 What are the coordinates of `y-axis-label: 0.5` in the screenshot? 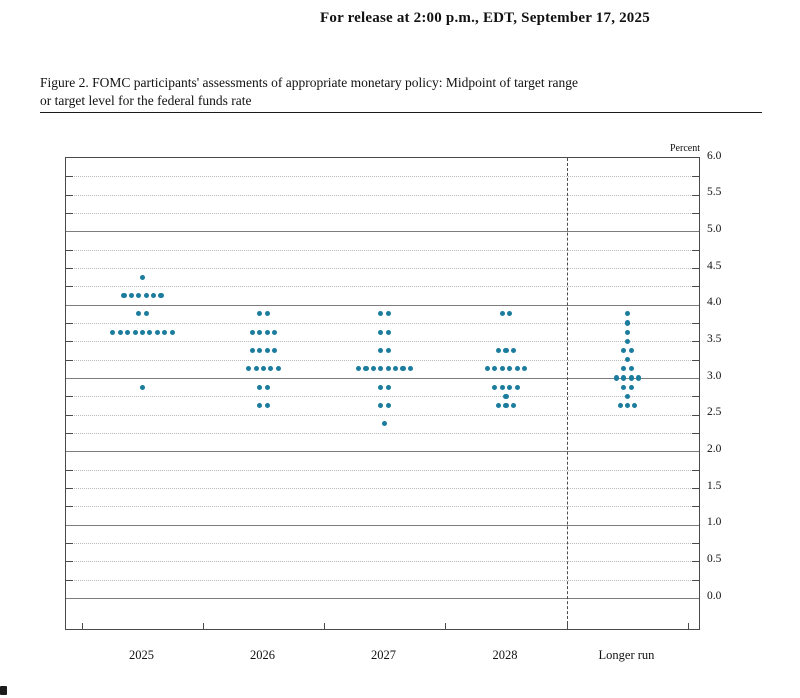 It's located at (714, 558).